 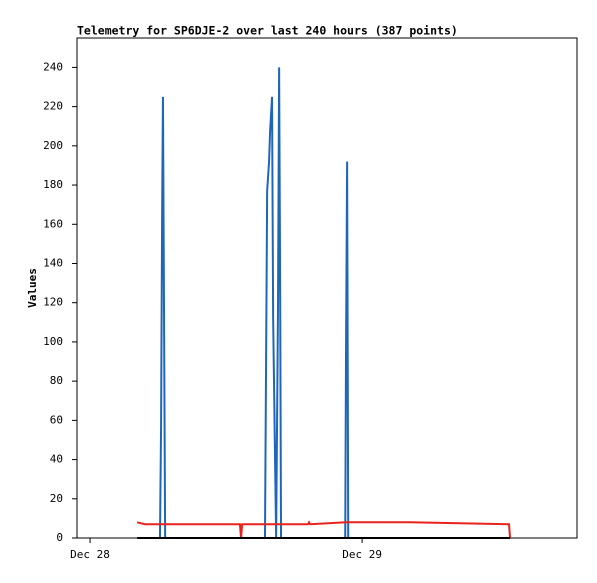 I want to click on y-tick-label: 40, so click(x=56, y=459).